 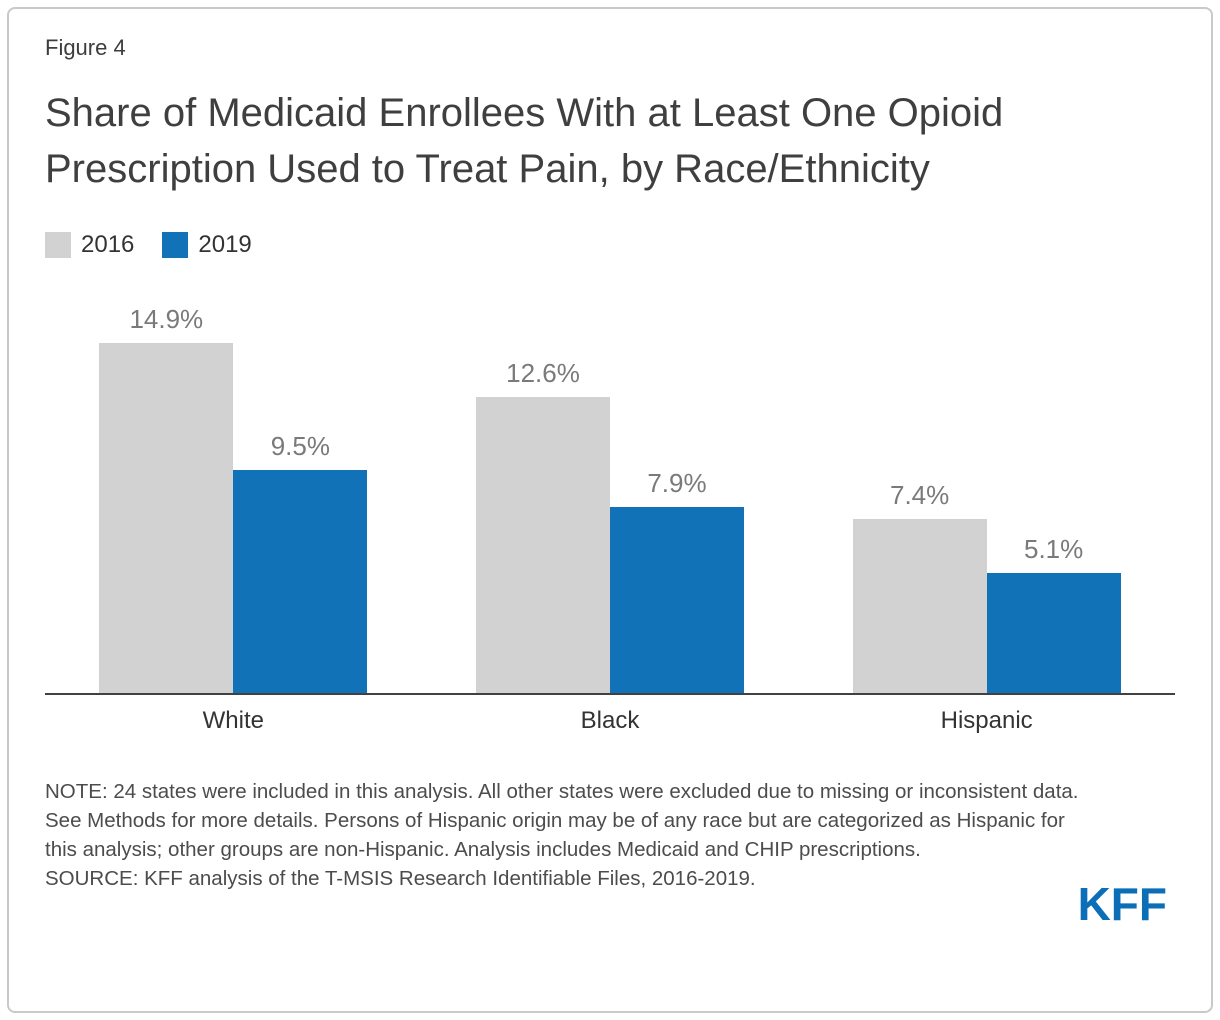 What do you see at coordinates (58, 245) in the screenshot?
I see `legend-swatch-2016` at bounding box center [58, 245].